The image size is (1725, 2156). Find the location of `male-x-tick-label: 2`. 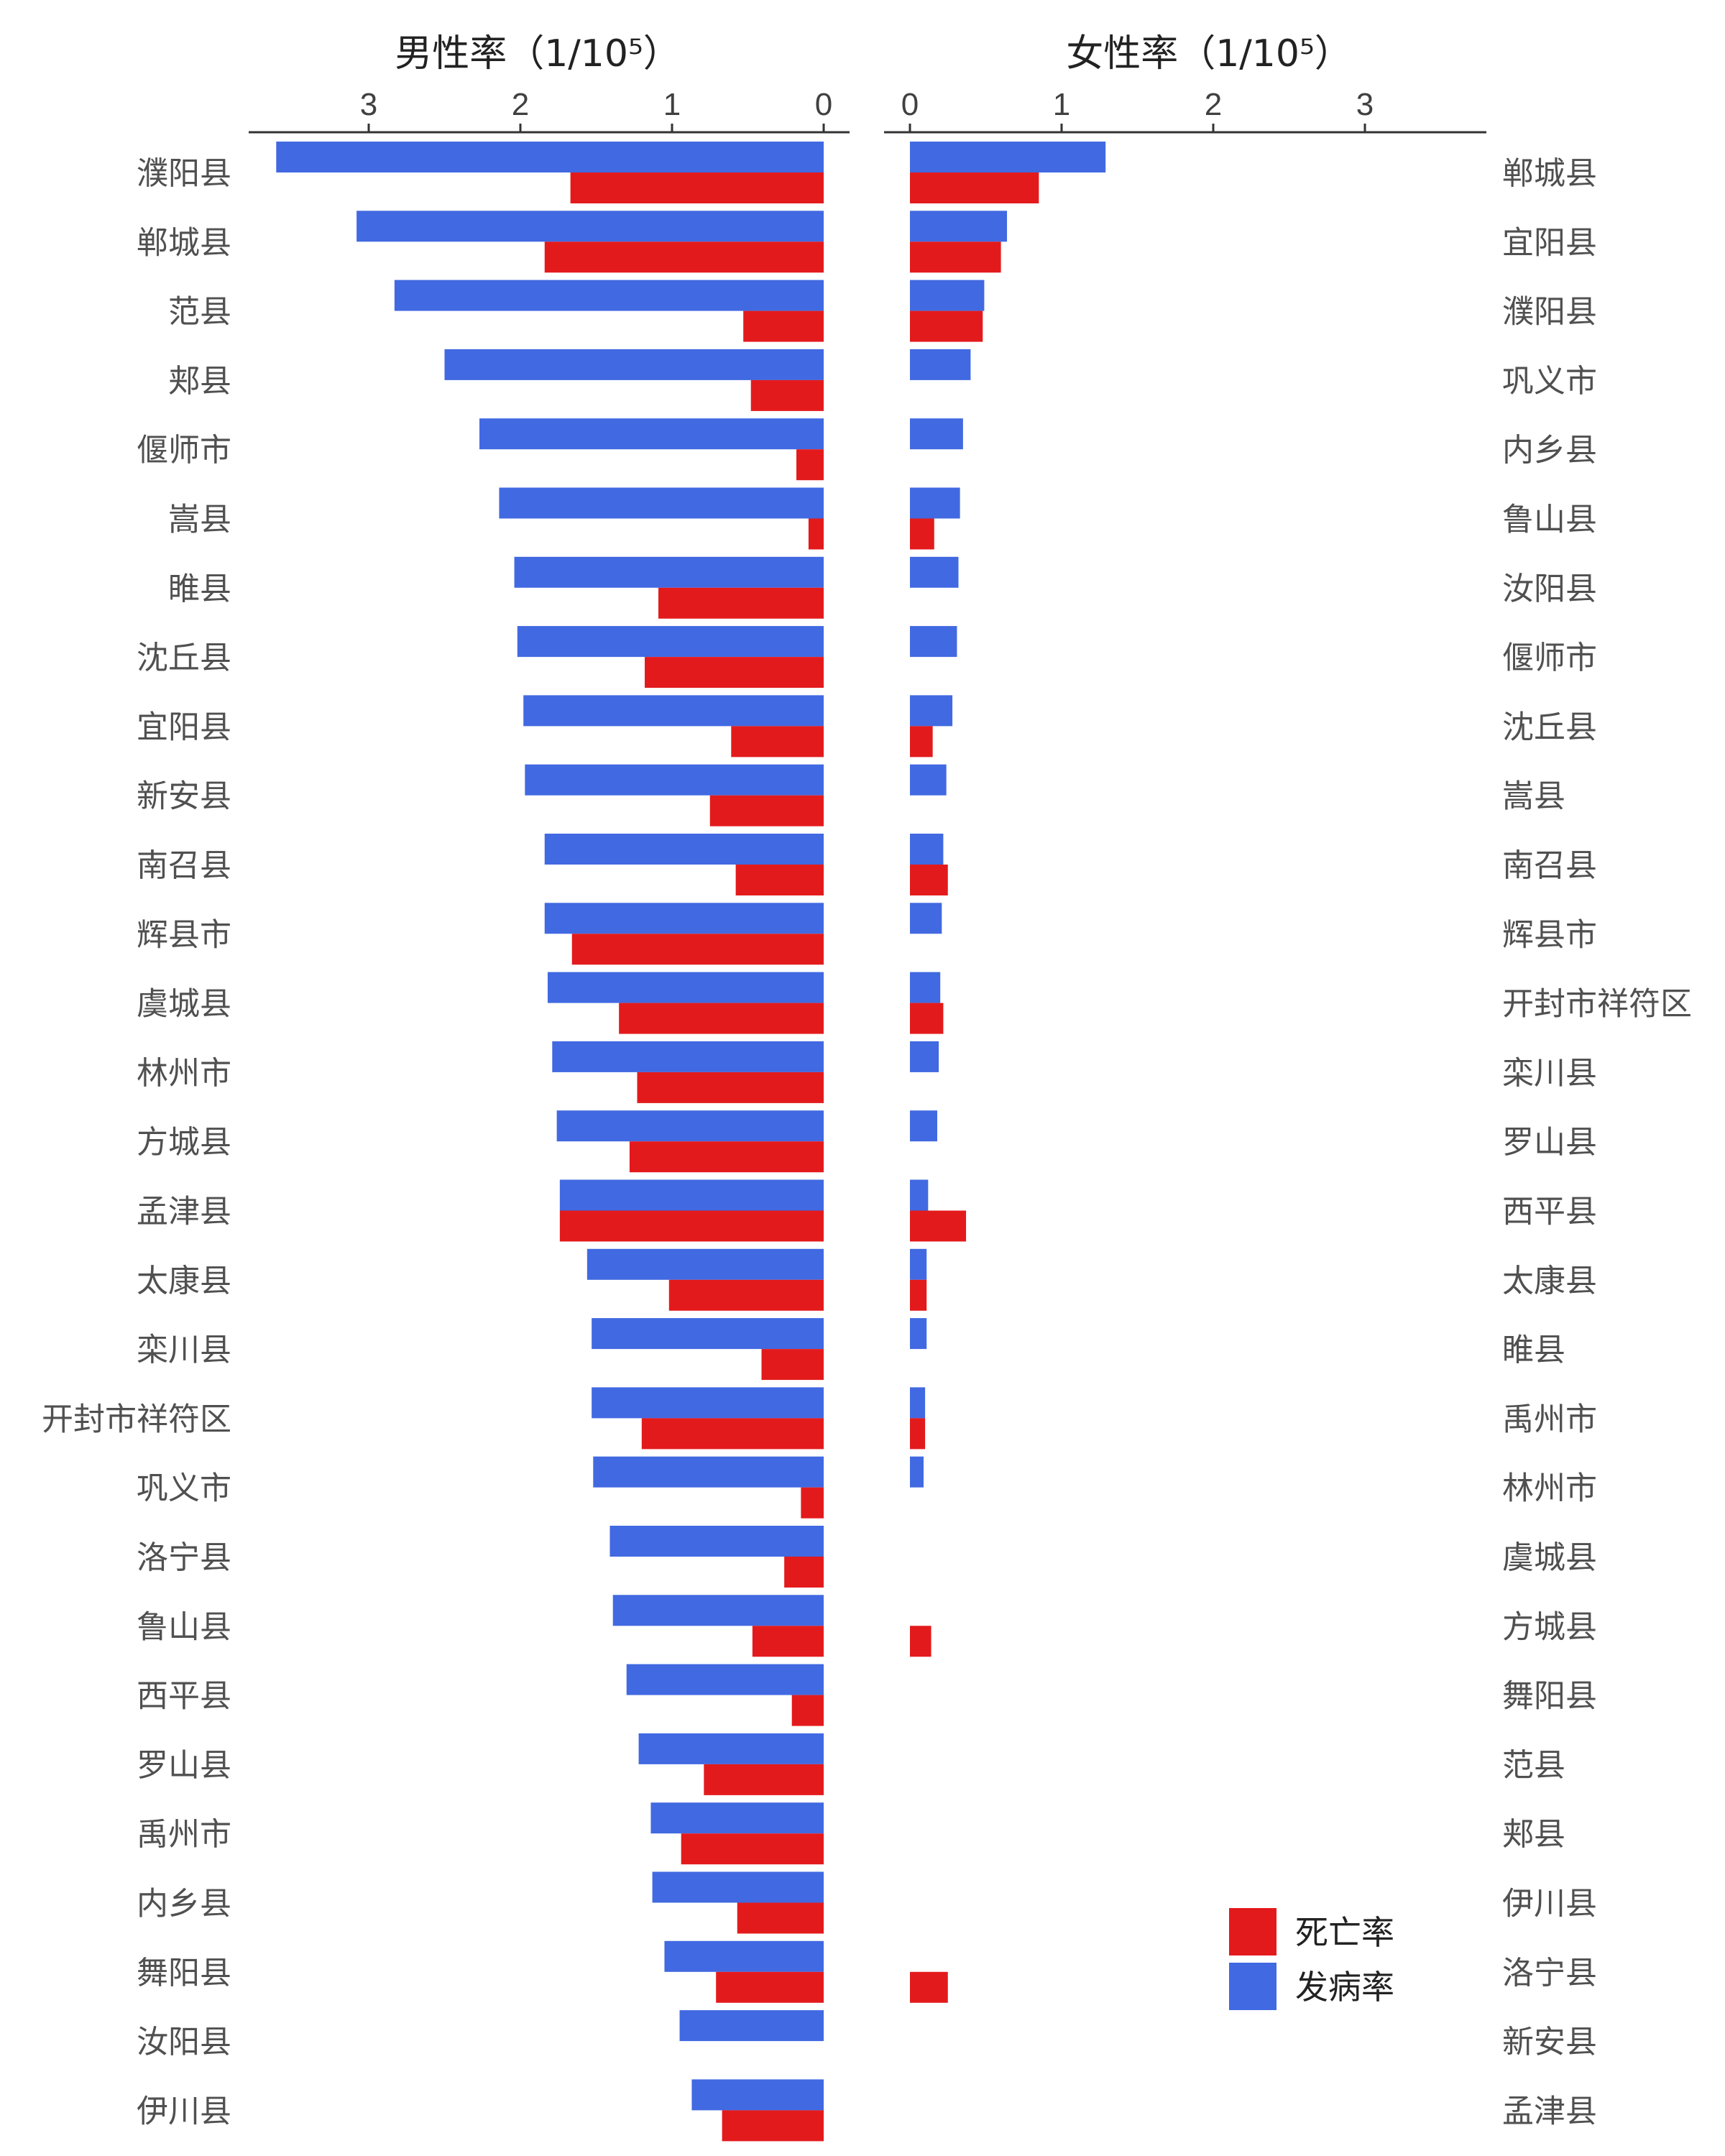

male-x-tick-label: 2 is located at coordinates (520, 104).